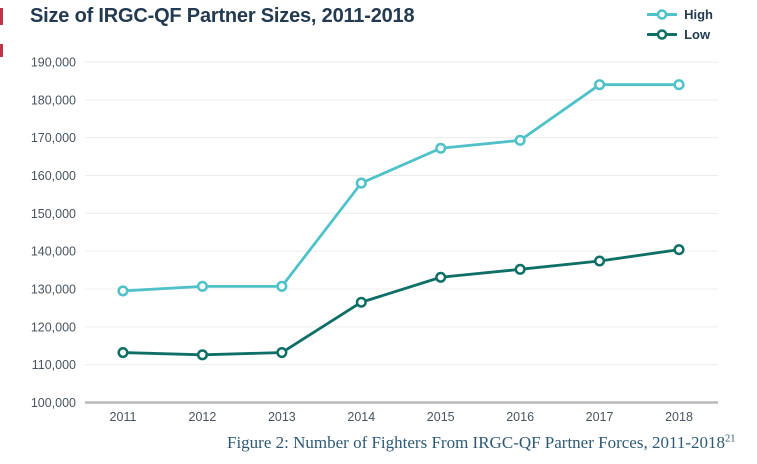 The width and height of the screenshot is (757, 464). I want to click on y-tick-label: 150,000, so click(53, 214).